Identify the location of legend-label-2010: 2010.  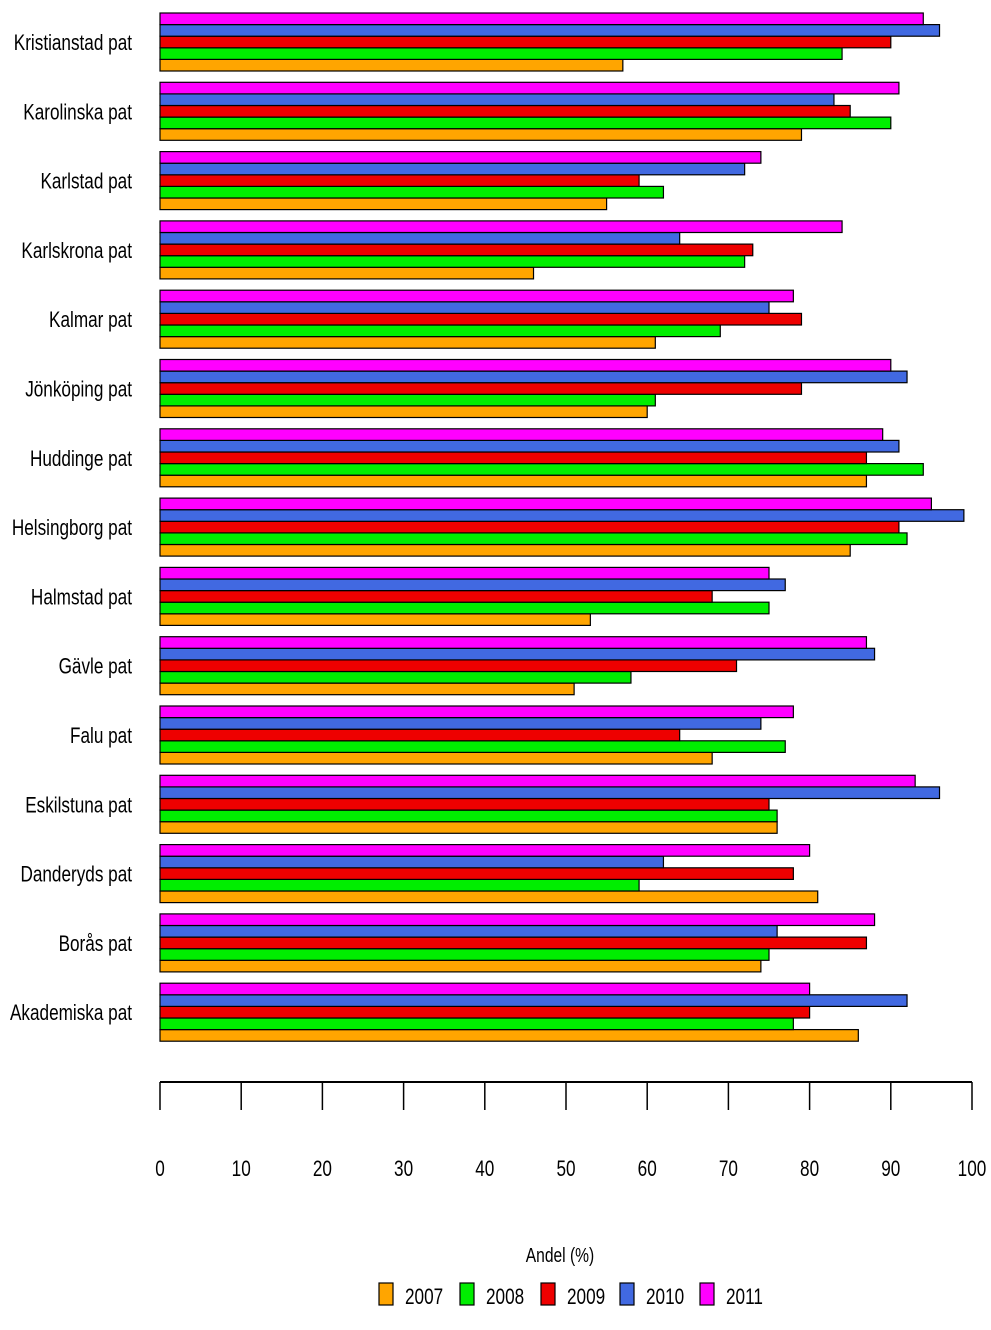
(665, 1297).